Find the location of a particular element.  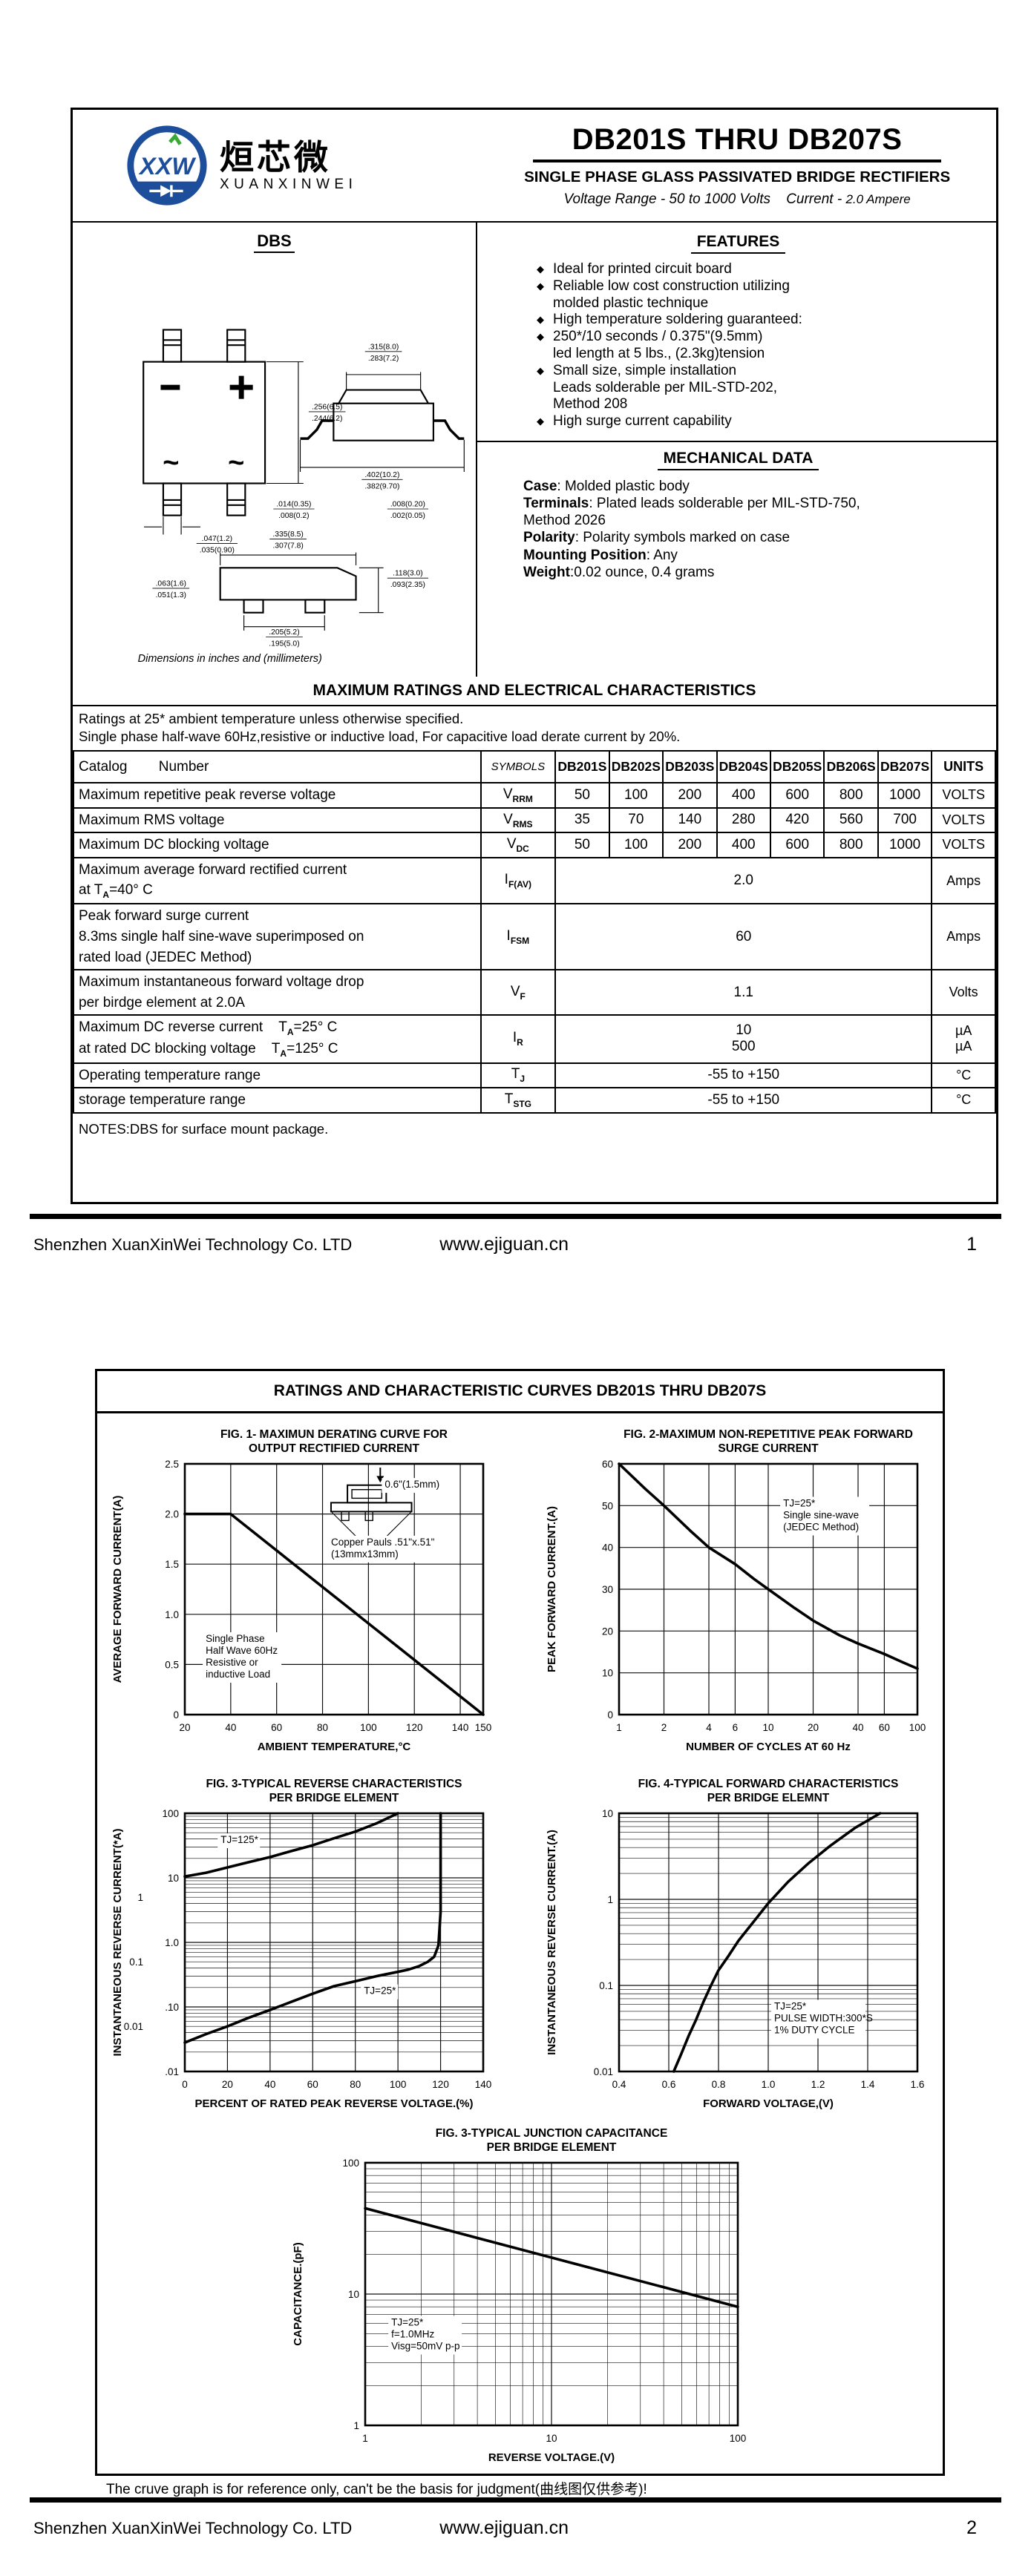

svg-text: NUMBER OF CYCLES AT 60 Hz is located at coordinates (768, 1747).